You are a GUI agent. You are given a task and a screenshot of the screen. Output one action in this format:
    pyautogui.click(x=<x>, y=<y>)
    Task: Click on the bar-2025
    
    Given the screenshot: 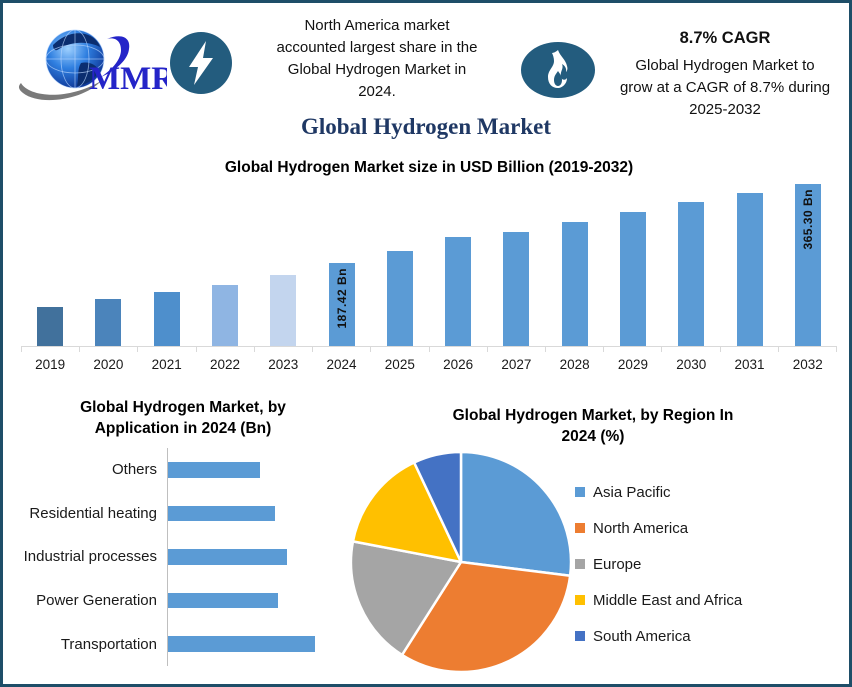 What is the action you would take?
    pyautogui.click(x=399, y=298)
    